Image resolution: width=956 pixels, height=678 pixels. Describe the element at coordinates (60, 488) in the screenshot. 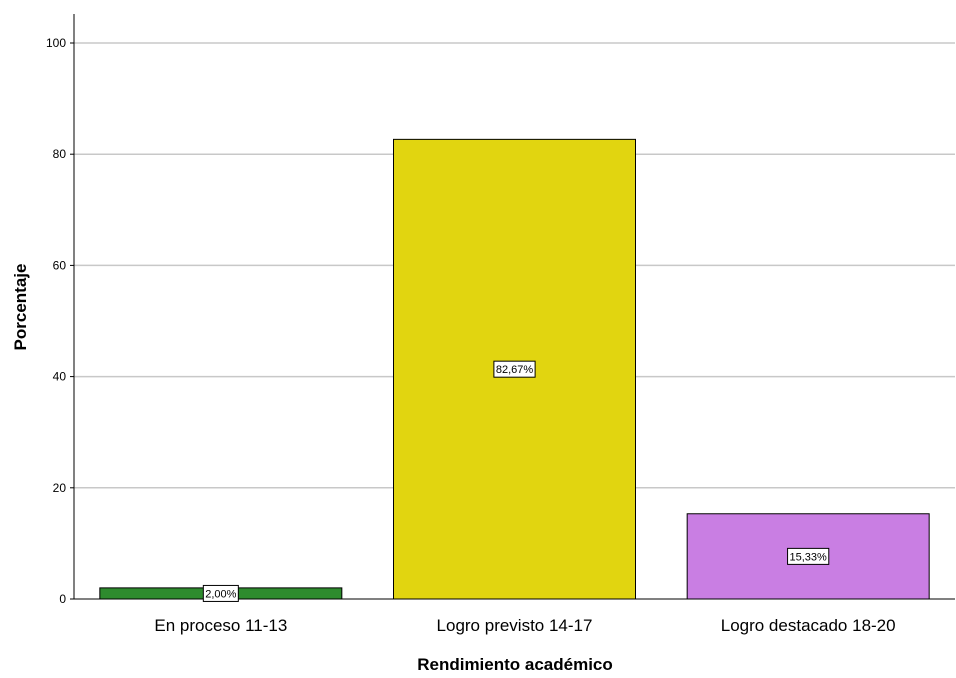

I see `y-tick-label: 20` at that location.